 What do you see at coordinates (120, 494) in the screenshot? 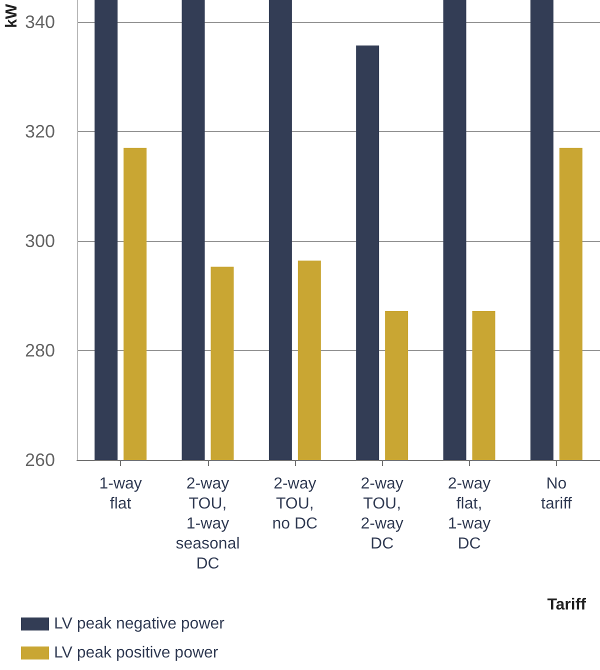
I see `x-tick-label: 1-way flat` at bounding box center [120, 494].